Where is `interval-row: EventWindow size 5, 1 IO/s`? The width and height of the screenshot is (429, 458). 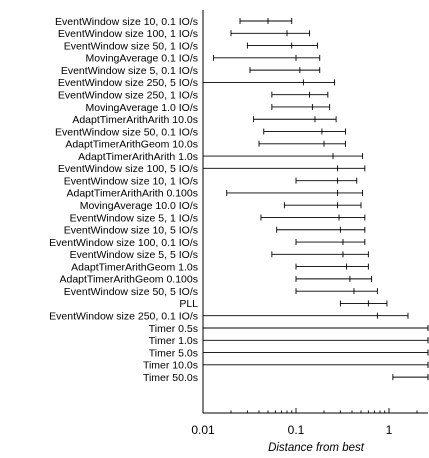
interval-row: EventWindow size 5, 1 IO/s is located at coordinates (218, 218).